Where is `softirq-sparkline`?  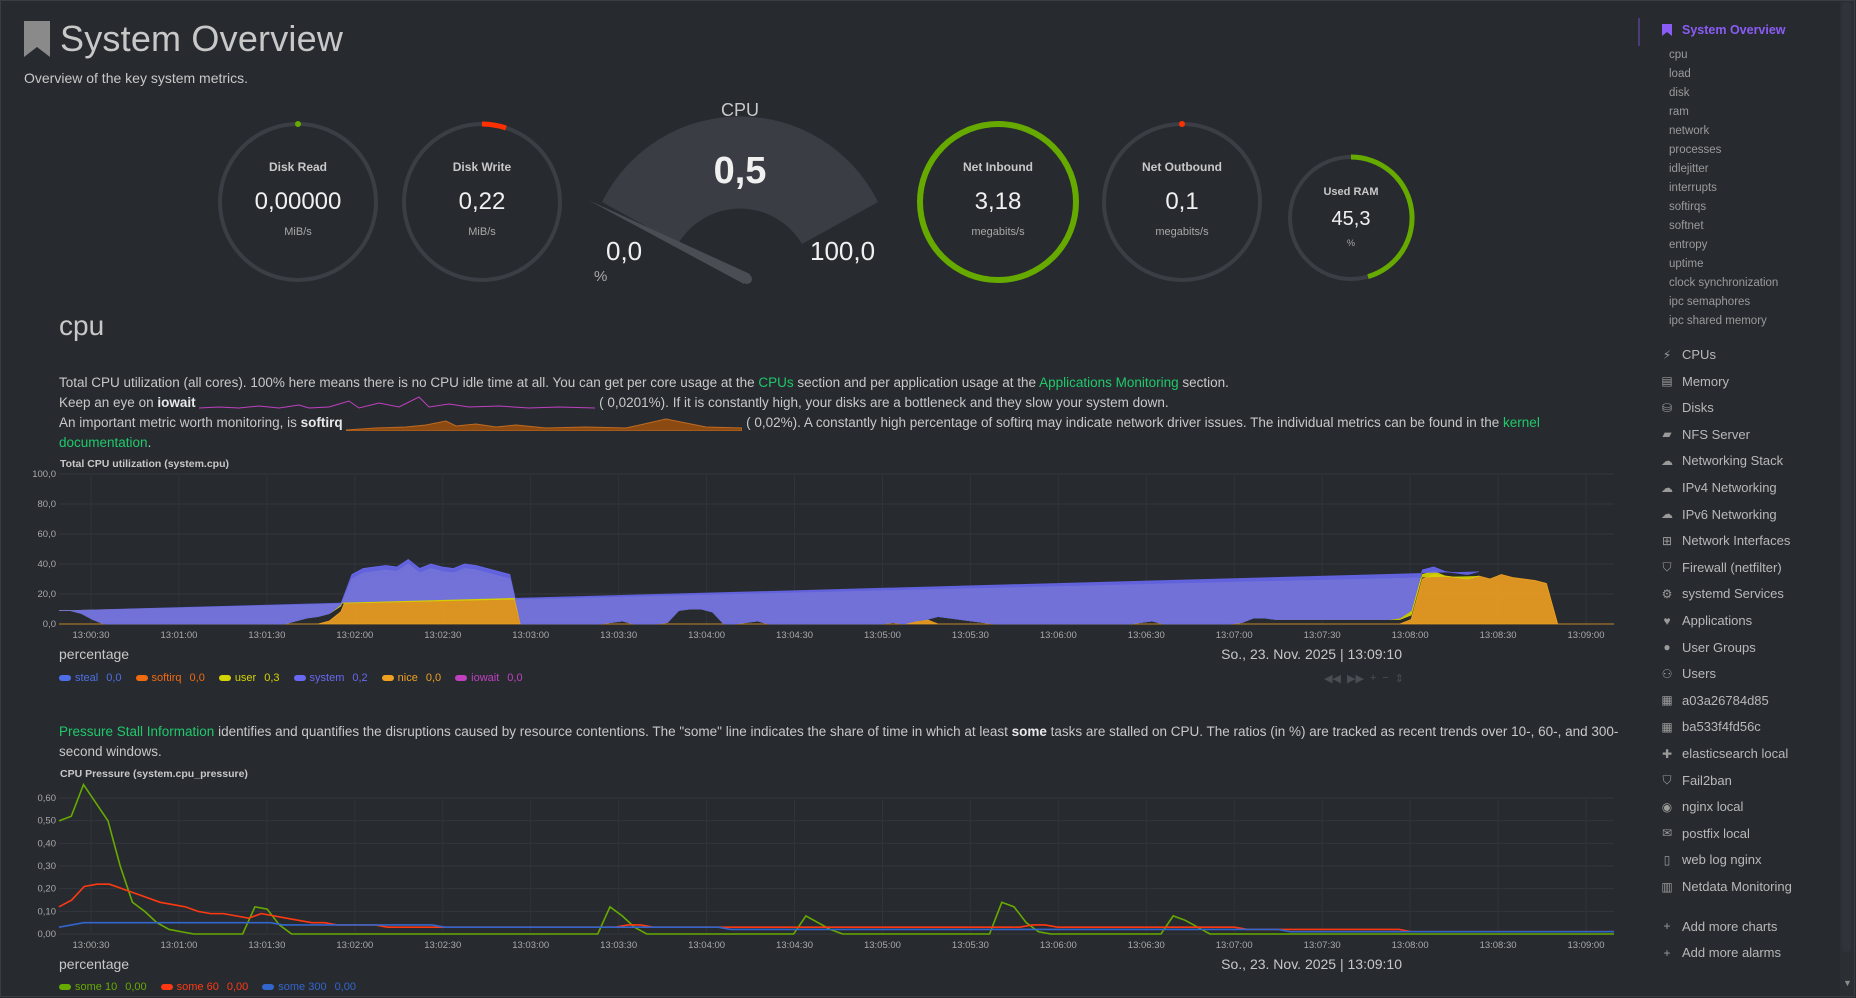
softirq-sparkline is located at coordinates (544, 423).